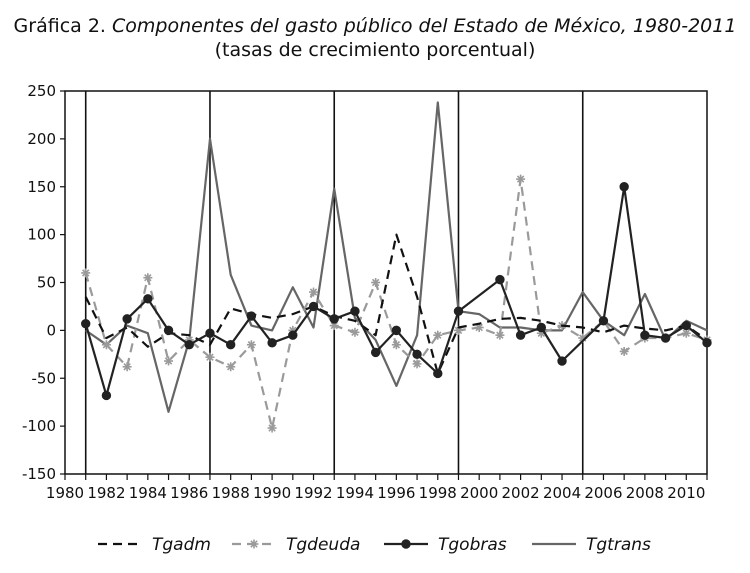  Describe the element at coordinates (41, 91) in the screenshot. I see `y-tick-label: 250` at that location.